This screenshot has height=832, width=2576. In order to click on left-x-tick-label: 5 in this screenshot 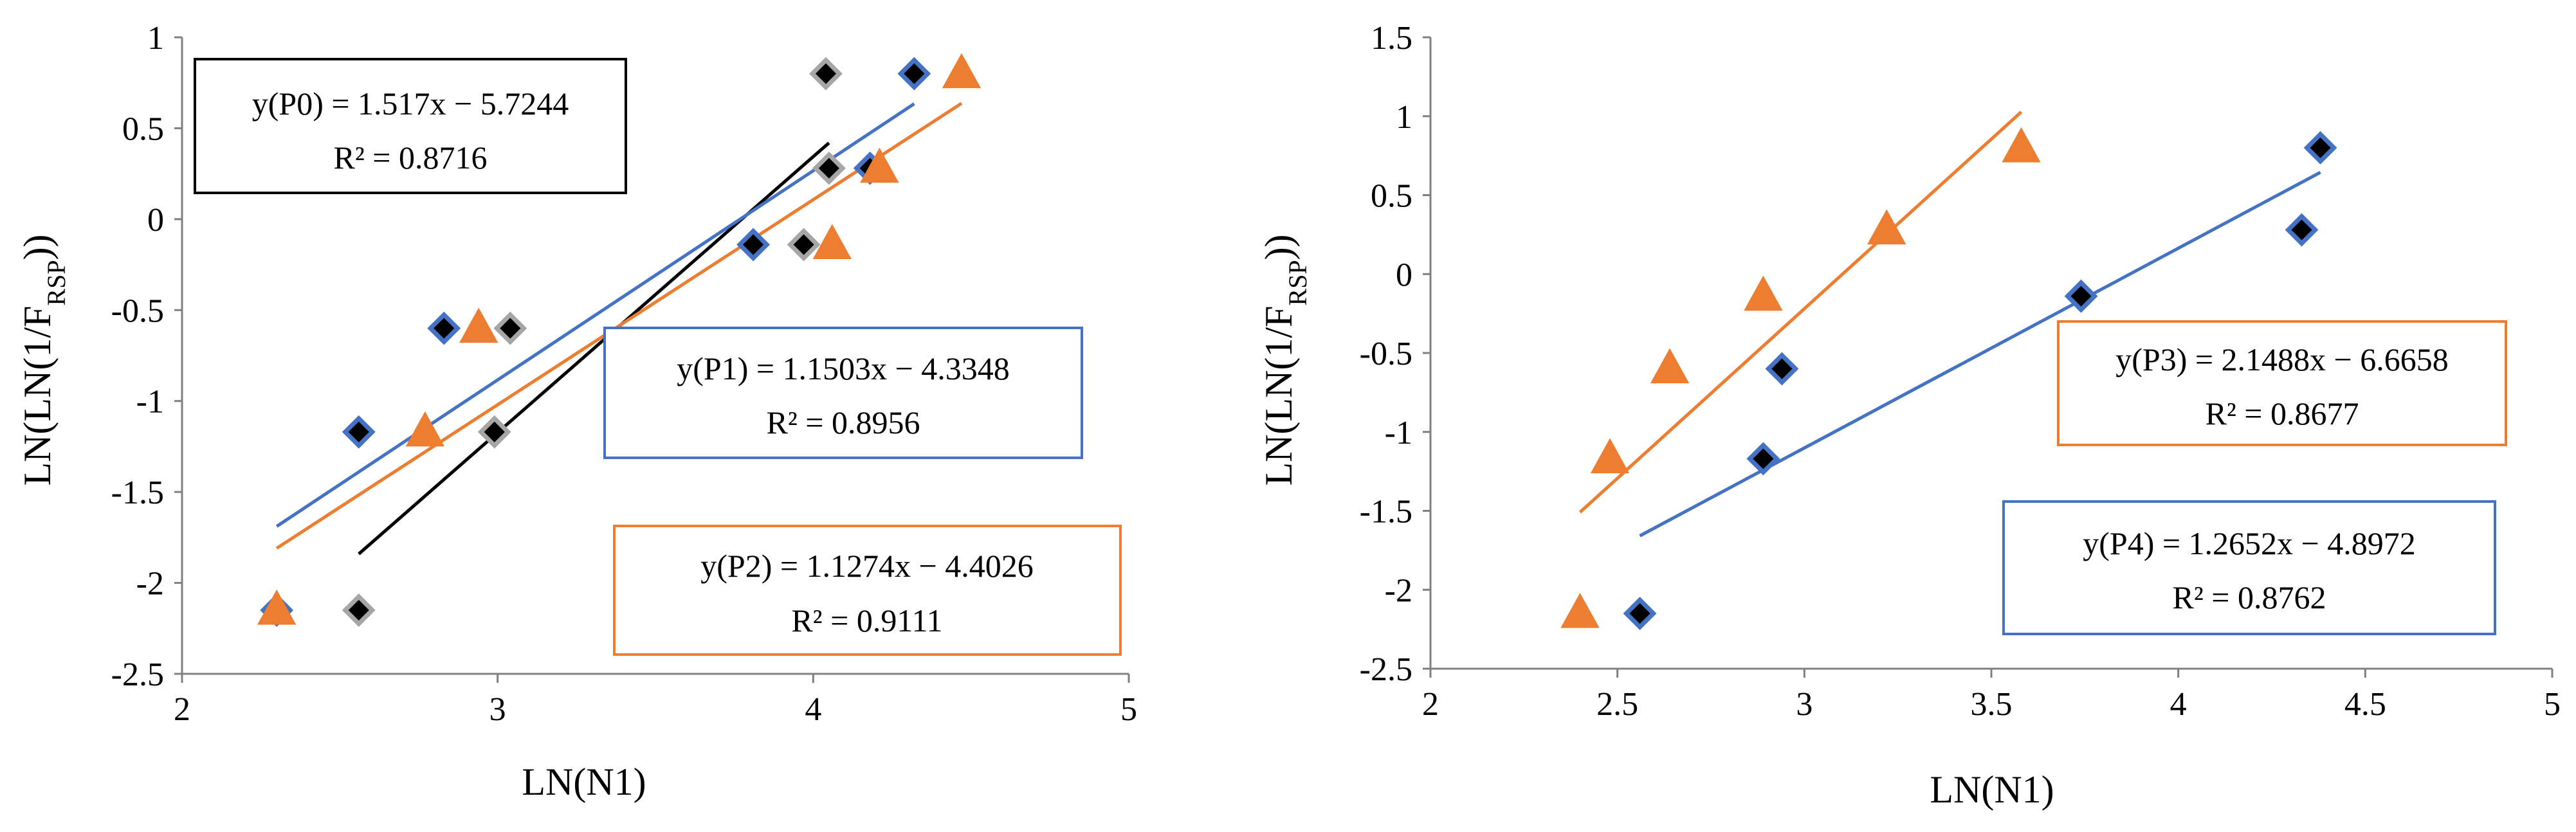, I will do `click(1128, 709)`.